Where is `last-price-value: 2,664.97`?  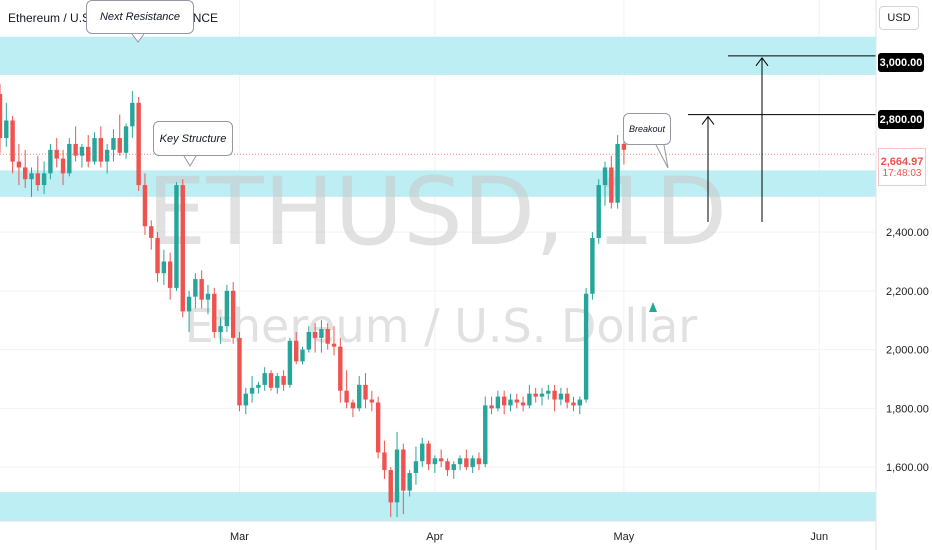 last-price-value: 2,664.97 is located at coordinates (902, 161).